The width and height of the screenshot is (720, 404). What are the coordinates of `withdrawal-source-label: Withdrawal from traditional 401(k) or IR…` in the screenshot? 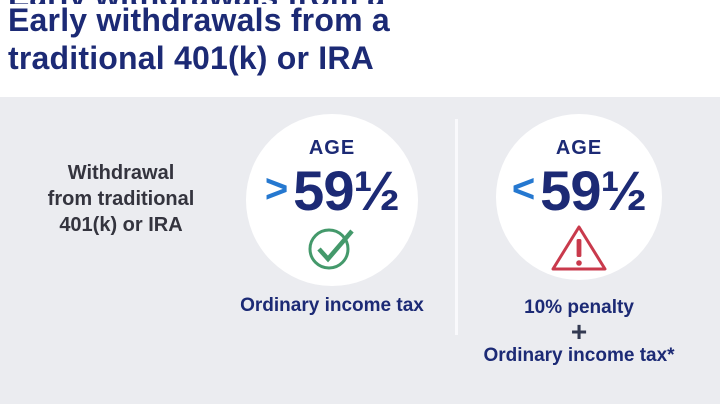 It's located at (121, 199).